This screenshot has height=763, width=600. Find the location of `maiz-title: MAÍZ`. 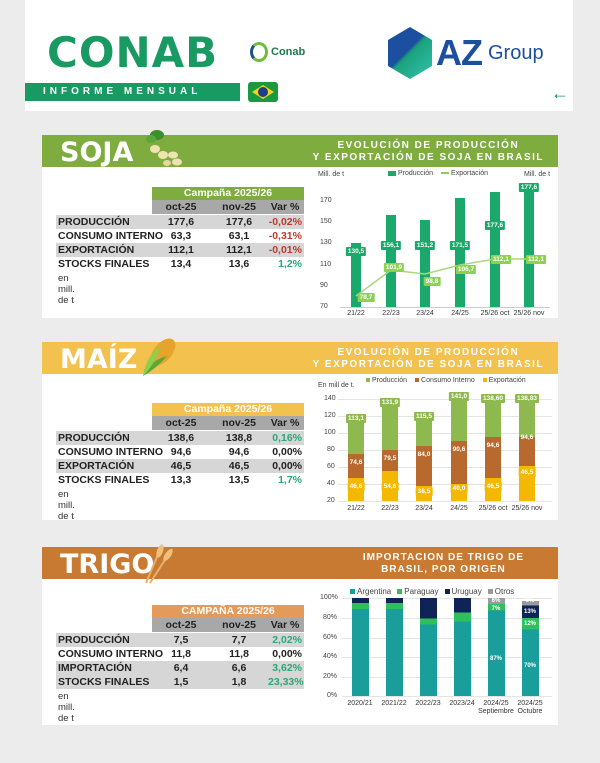

maiz-title: MAÍZ is located at coordinates (99, 359).